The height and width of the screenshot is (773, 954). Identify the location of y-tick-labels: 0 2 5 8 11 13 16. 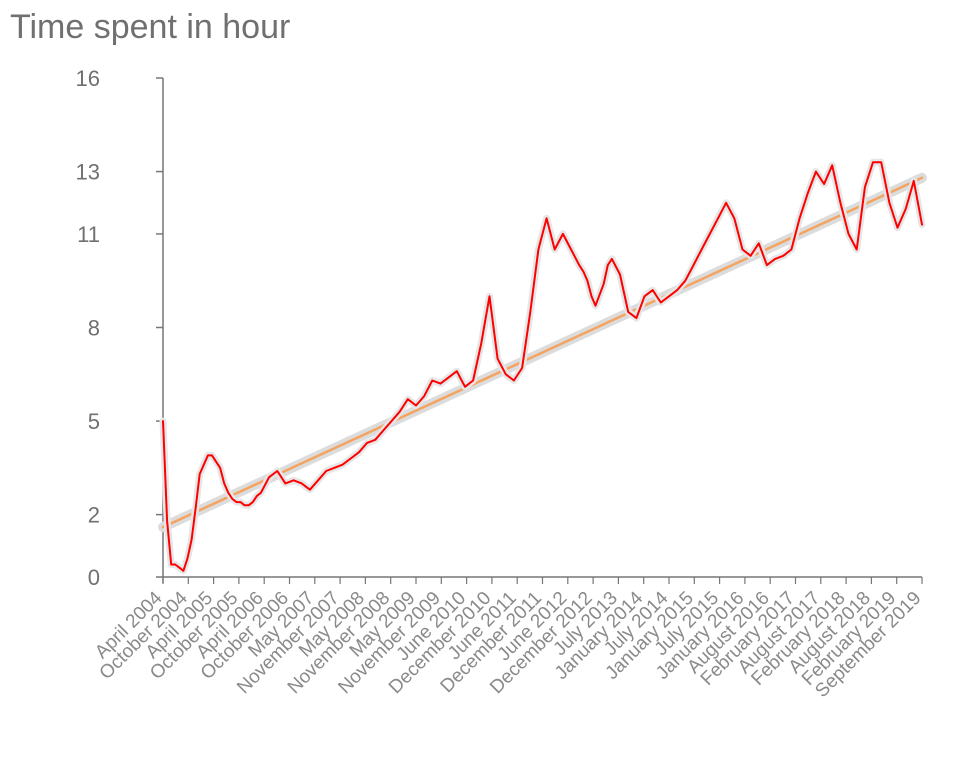
(88, 328).